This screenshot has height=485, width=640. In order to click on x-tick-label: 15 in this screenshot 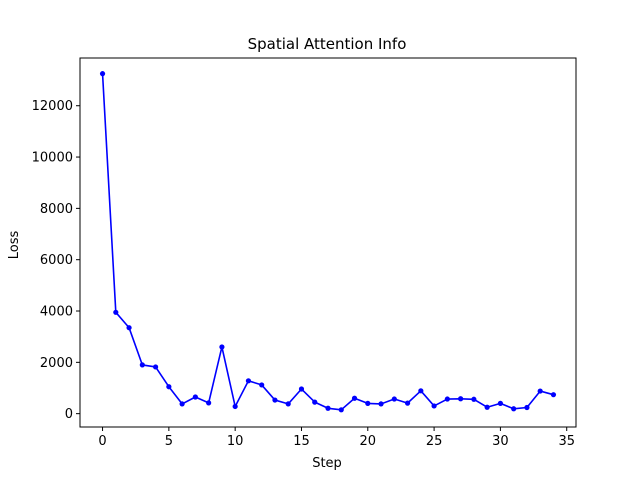, I will do `click(301, 441)`.